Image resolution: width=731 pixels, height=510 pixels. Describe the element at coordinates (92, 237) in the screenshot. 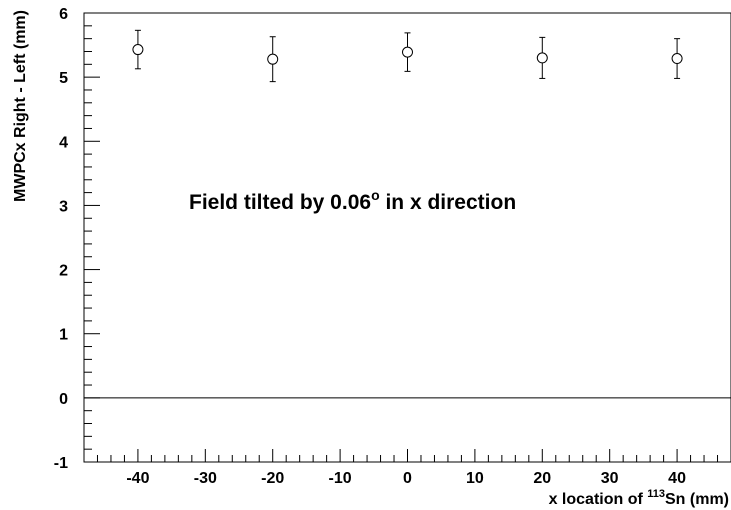

I see `y-axis-ticks` at that location.